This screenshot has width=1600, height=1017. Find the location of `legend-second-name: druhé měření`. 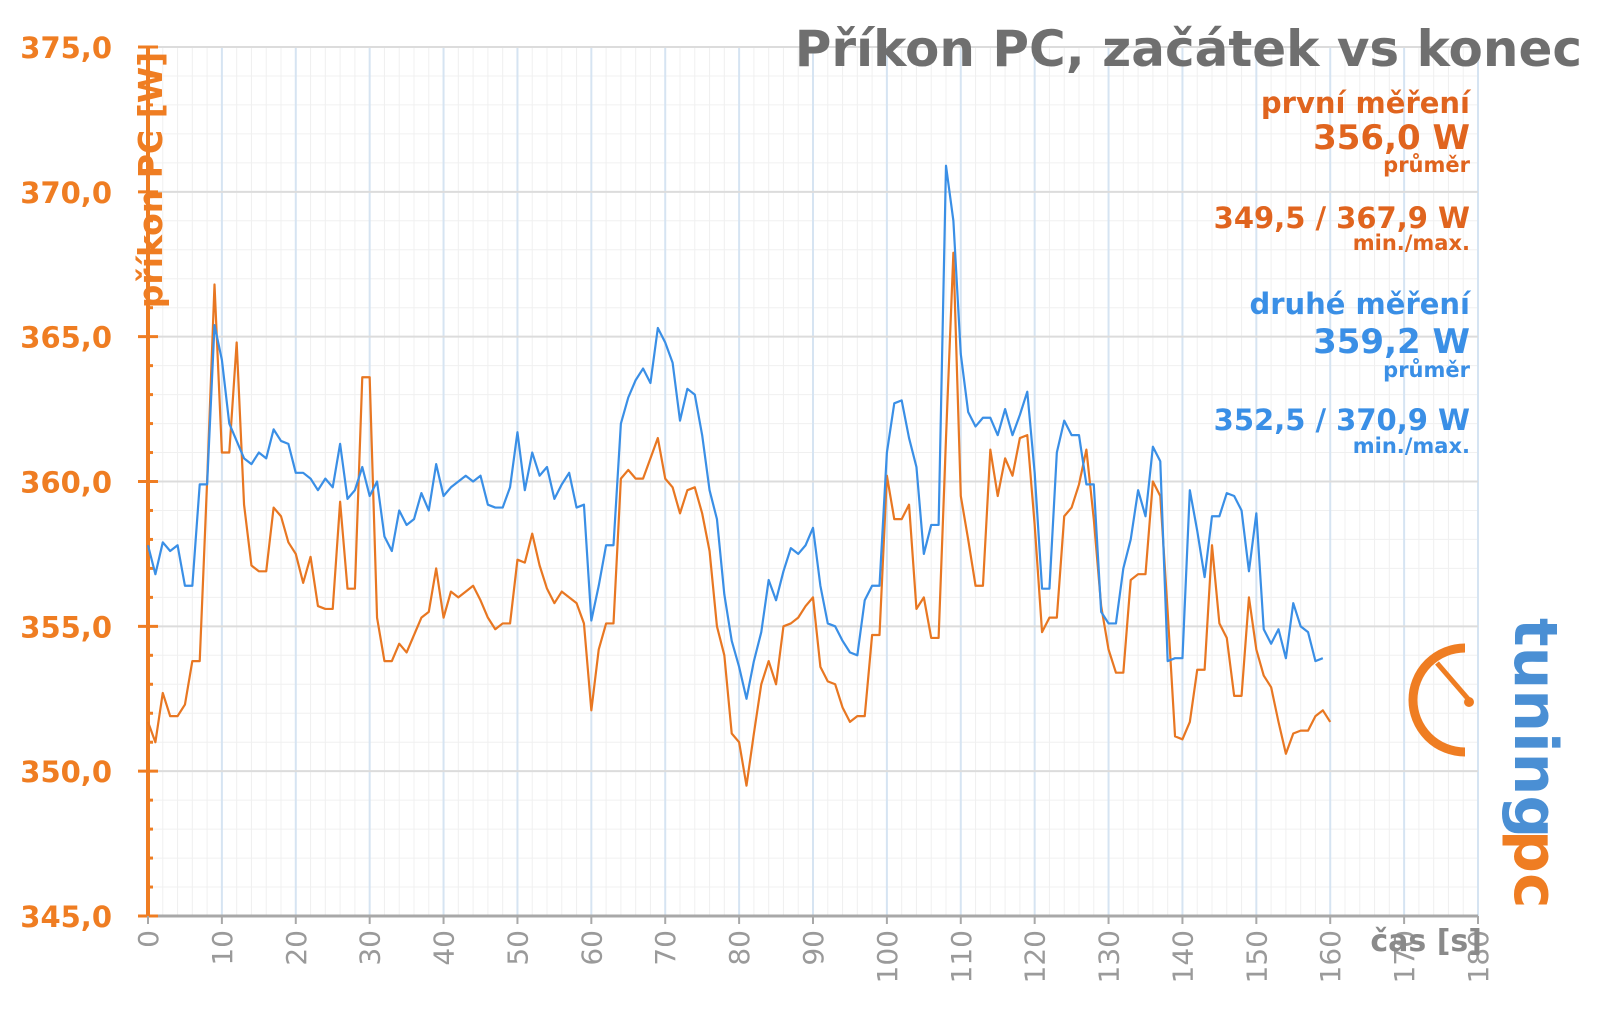

legend-second-name: druhé měření is located at coordinates (1360, 304).